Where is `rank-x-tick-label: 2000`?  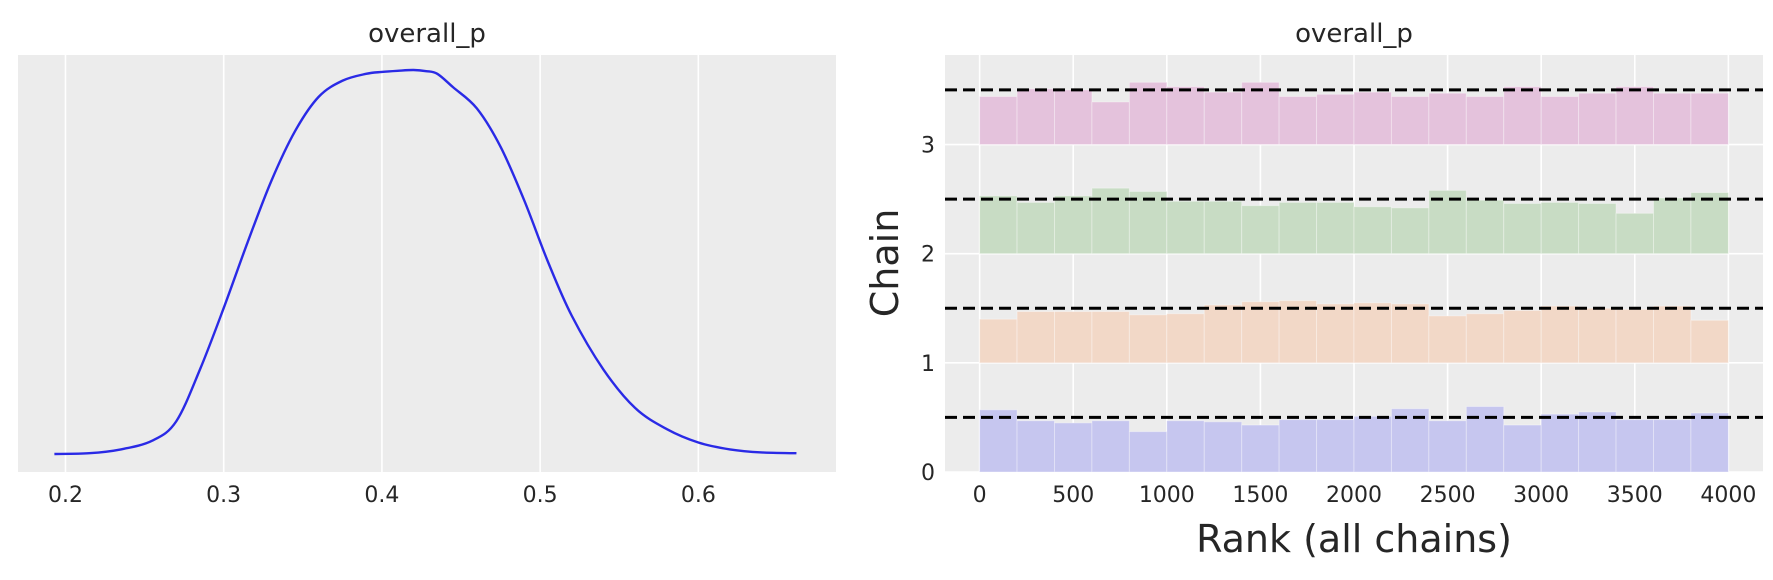 rank-x-tick-label: 2000 is located at coordinates (1354, 495).